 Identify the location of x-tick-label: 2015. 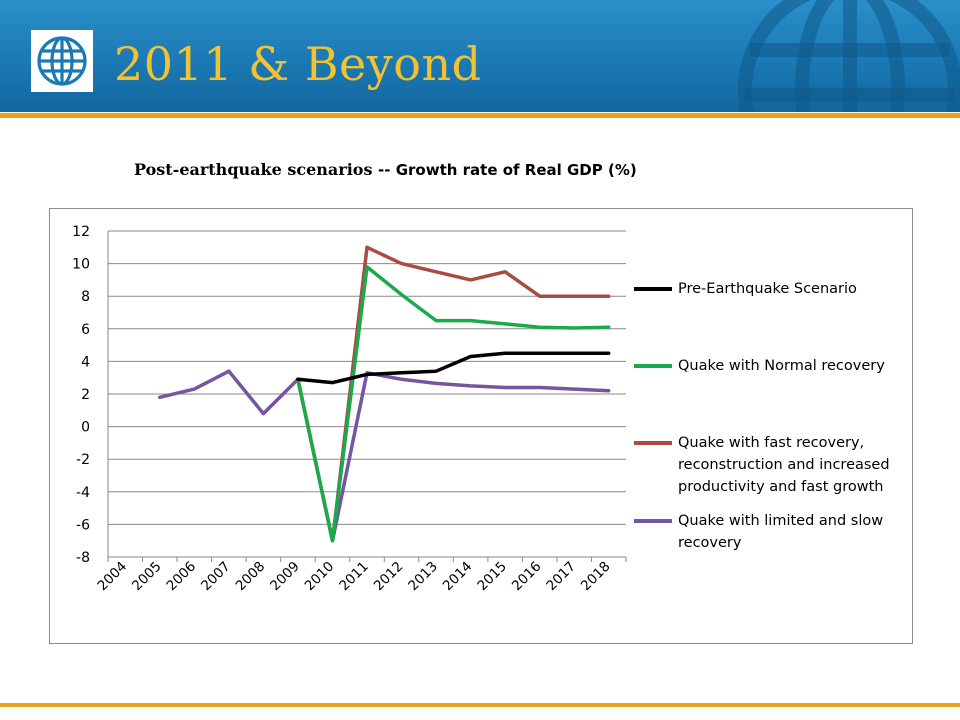
(492, 577).